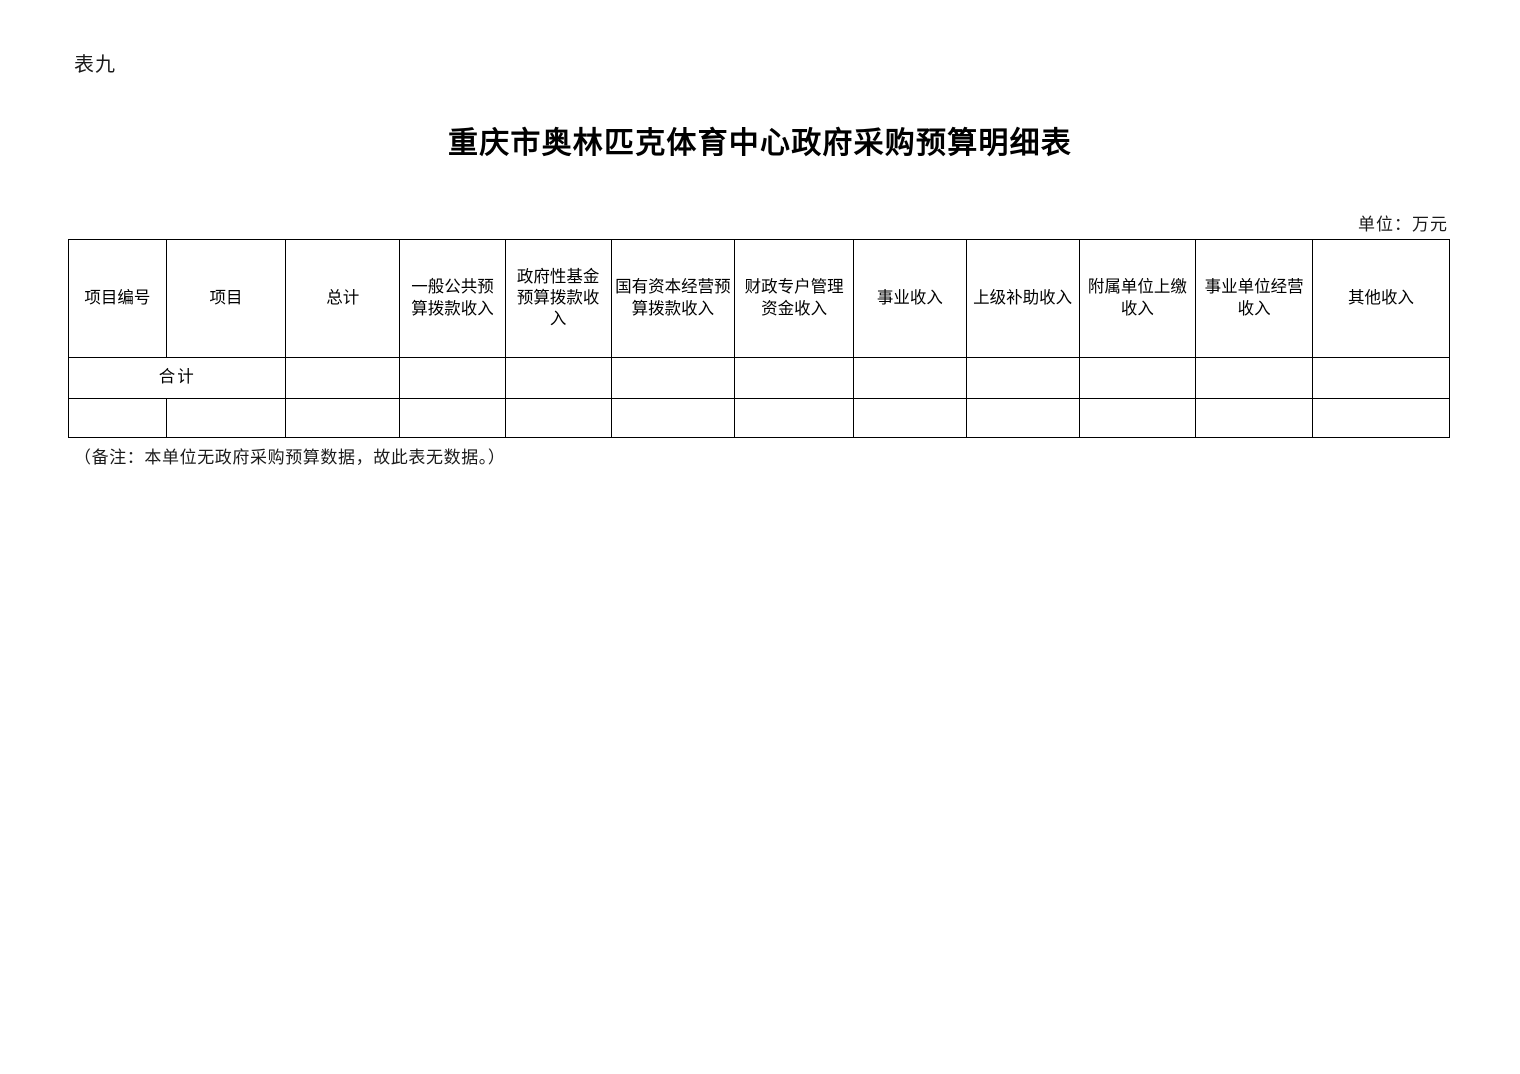  I want to click on total-cell-operating-income, so click(910, 378).